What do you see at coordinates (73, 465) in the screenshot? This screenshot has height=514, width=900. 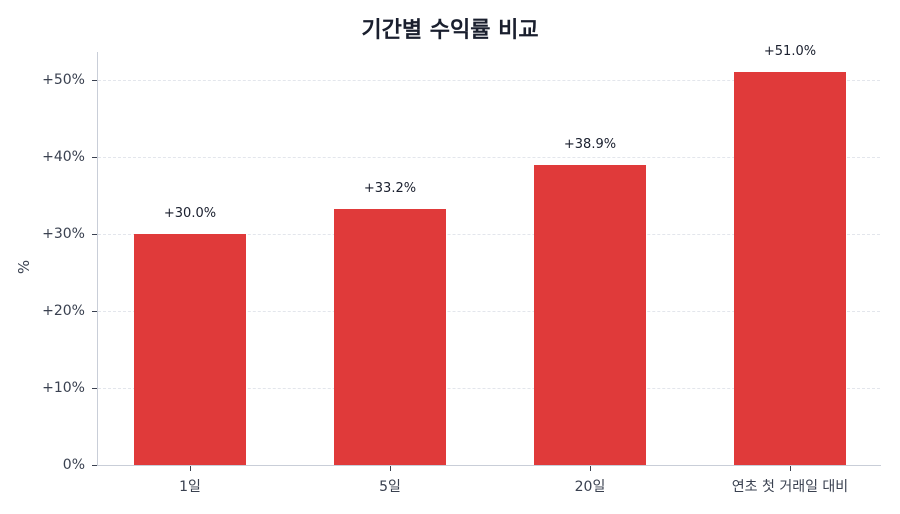 I see `y-tick-label: 0%` at bounding box center [73, 465].